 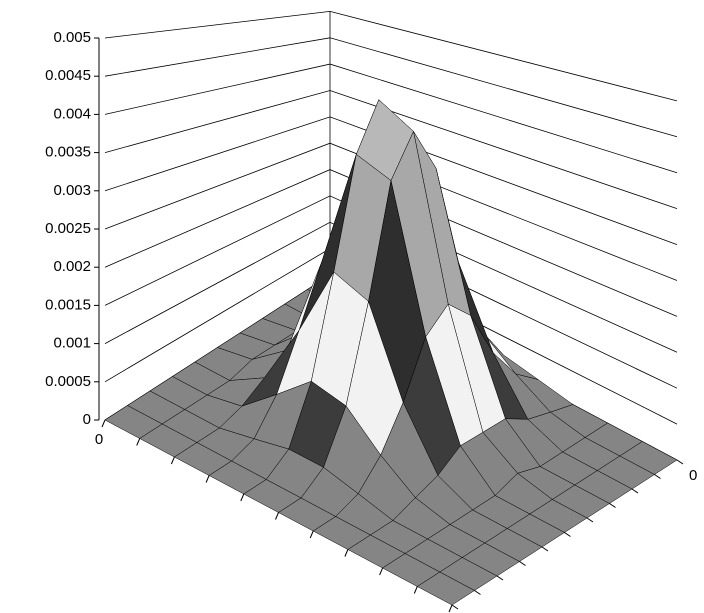 I want to click on z-tick-label: 0.0045, so click(x=68, y=75).